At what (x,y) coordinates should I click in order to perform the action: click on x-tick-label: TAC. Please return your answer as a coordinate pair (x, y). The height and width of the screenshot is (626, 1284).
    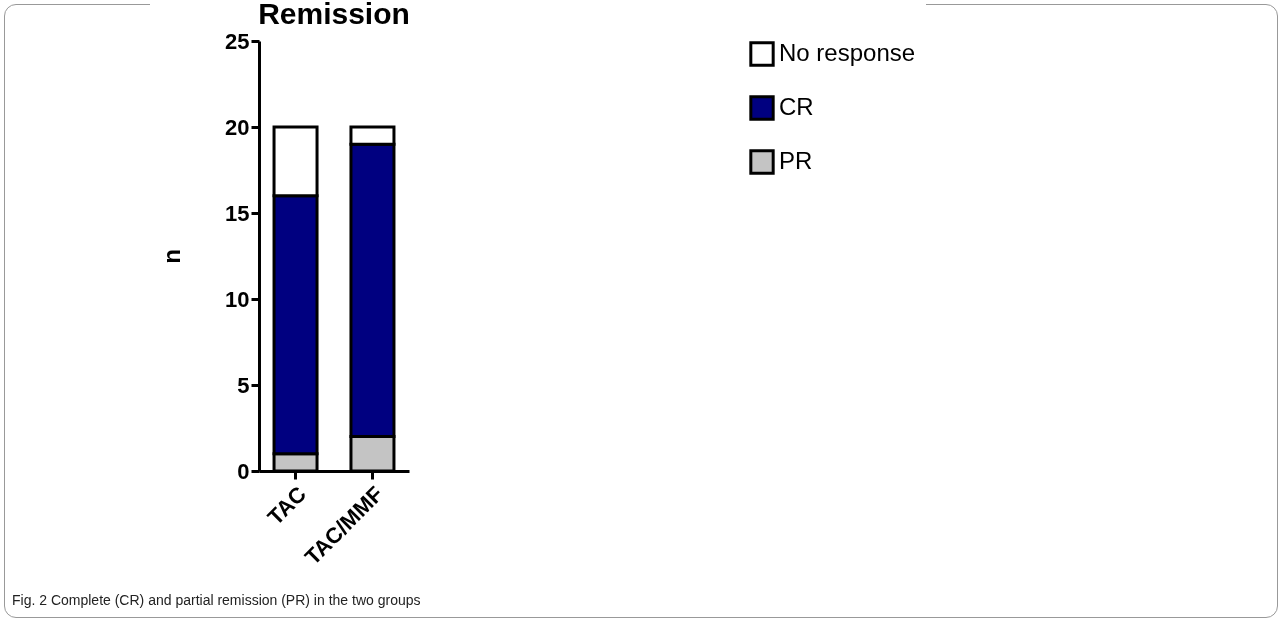
    Looking at the image, I should click on (287, 505).